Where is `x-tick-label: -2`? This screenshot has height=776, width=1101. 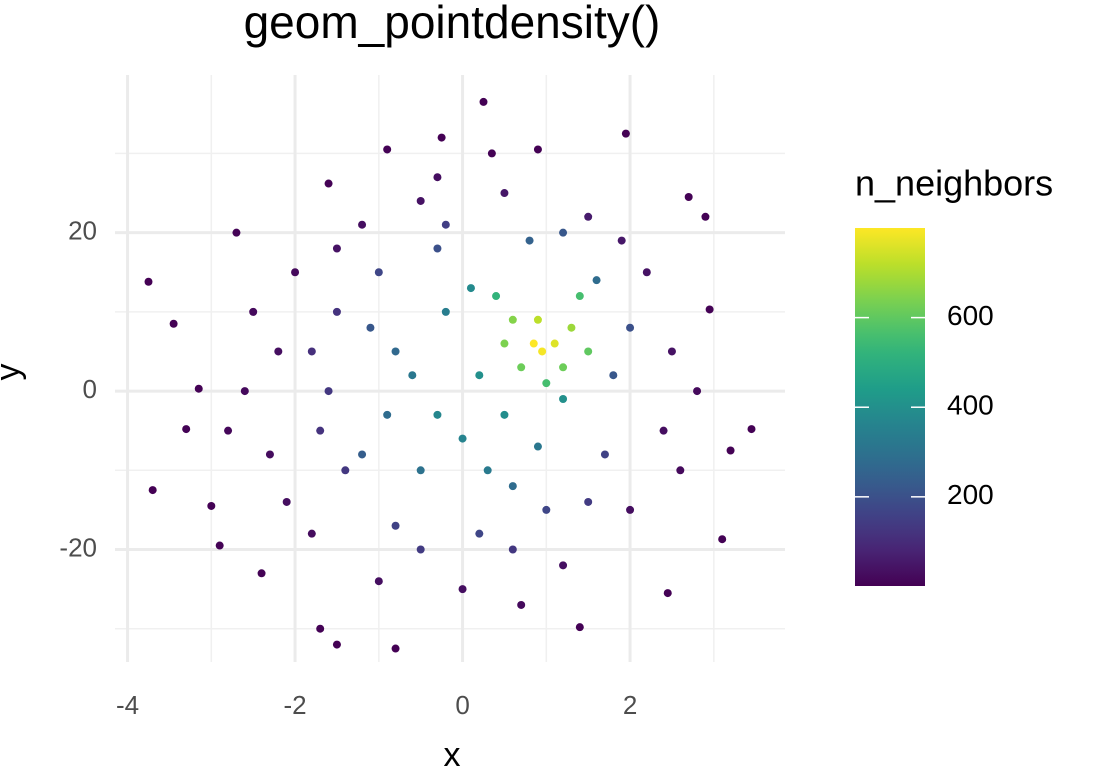
x-tick-label: -2 is located at coordinates (295, 705).